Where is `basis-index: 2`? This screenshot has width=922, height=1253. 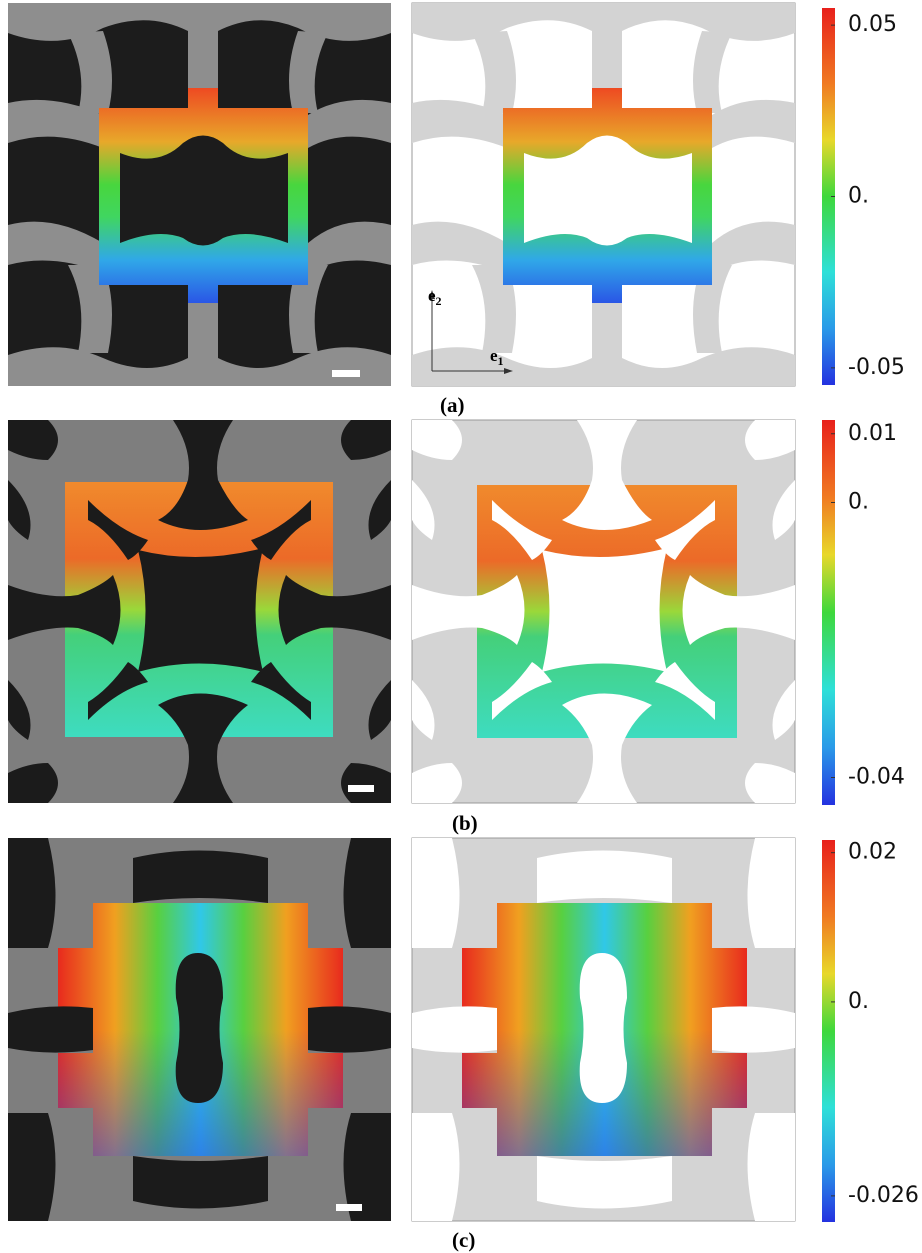 basis-index: 2 is located at coordinates (439, 301).